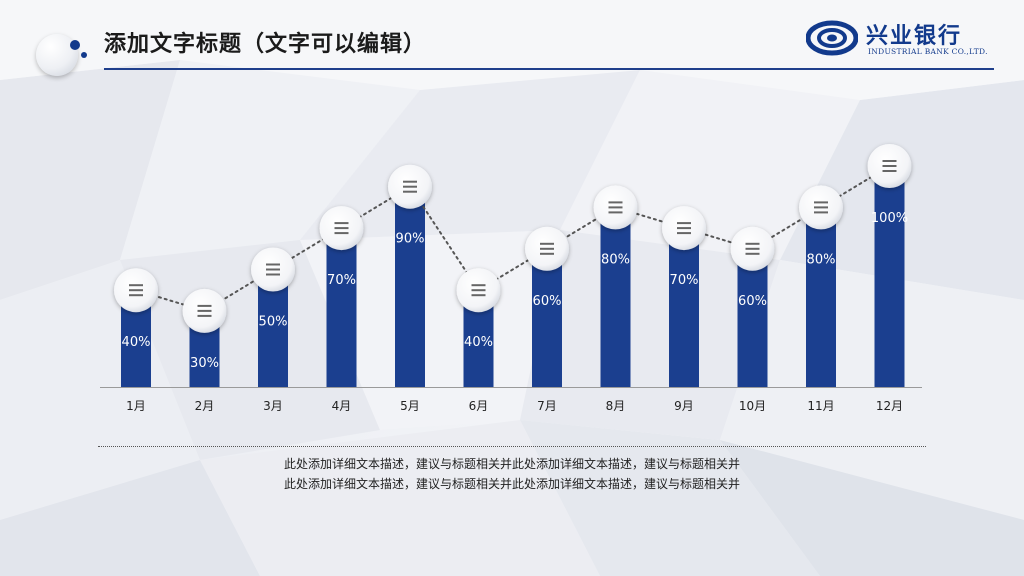 Image resolution: width=1024 pixels, height=576 pixels. What do you see at coordinates (821, 259) in the screenshot?
I see `data-label-11: 80%` at bounding box center [821, 259].